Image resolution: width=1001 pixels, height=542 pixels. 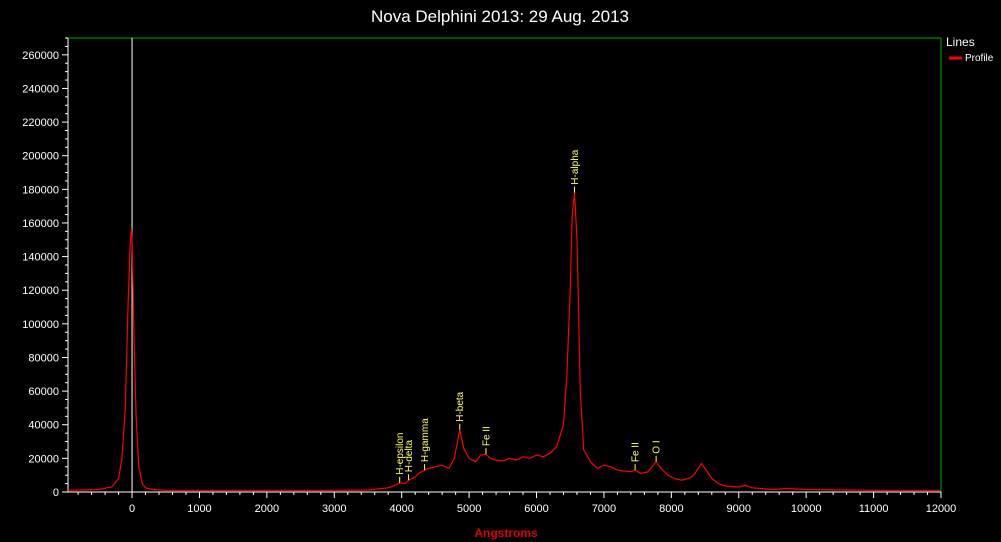 What do you see at coordinates (199, 509) in the screenshot?
I see `x-tick-label: 1000` at bounding box center [199, 509].